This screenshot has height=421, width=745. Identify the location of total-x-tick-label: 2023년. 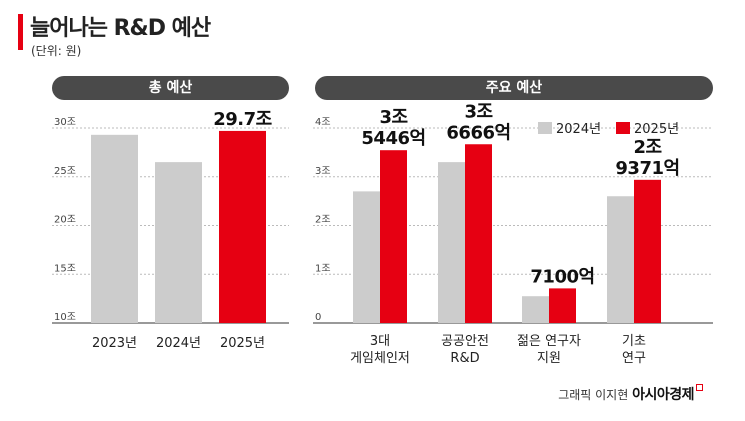
(114, 343).